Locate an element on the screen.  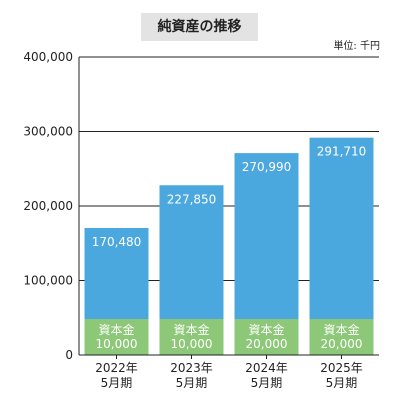
y-tick-label: 100,000 is located at coordinates (48, 281).